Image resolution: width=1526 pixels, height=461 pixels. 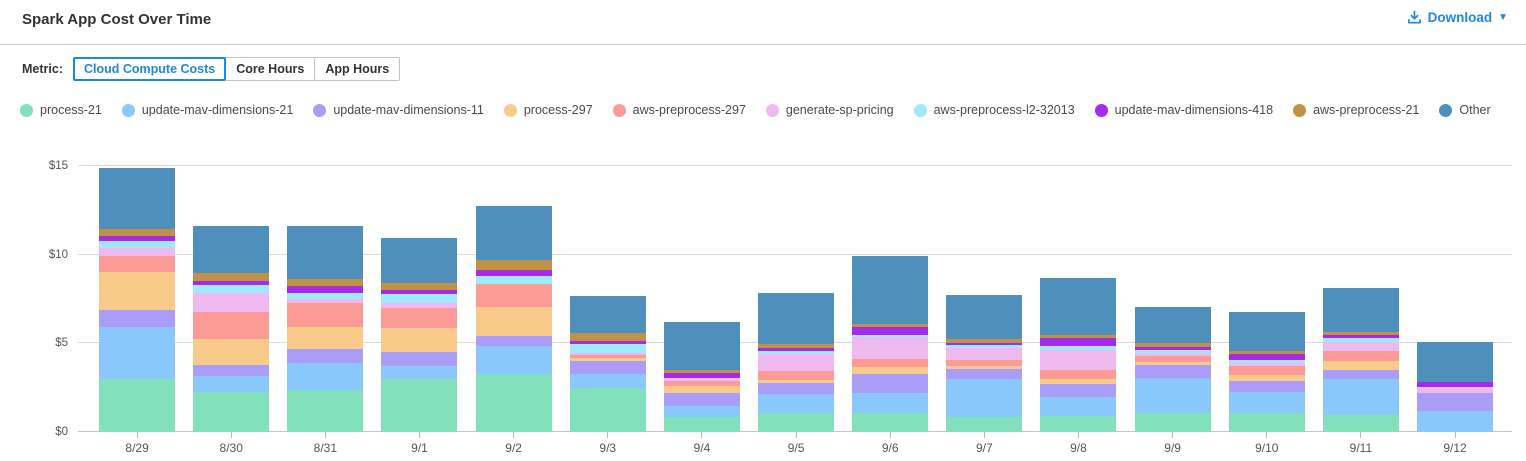 I want to click on stacked-bar-9/12, so click(x=1455, y=386).